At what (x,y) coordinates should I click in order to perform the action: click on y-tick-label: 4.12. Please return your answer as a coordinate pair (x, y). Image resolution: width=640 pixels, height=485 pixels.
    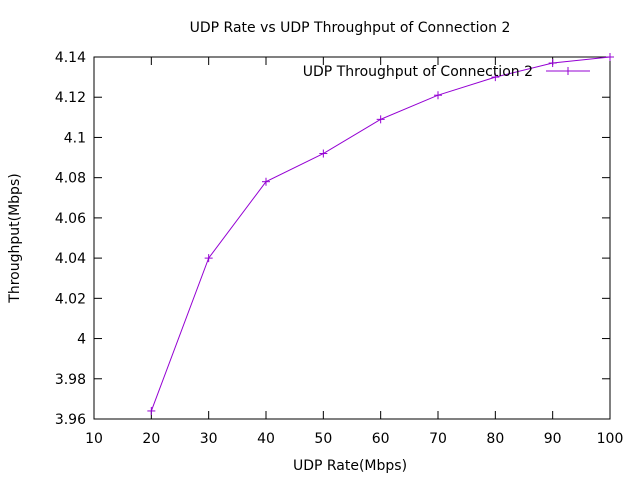
    Looking at the image, I should click on (70, 98).